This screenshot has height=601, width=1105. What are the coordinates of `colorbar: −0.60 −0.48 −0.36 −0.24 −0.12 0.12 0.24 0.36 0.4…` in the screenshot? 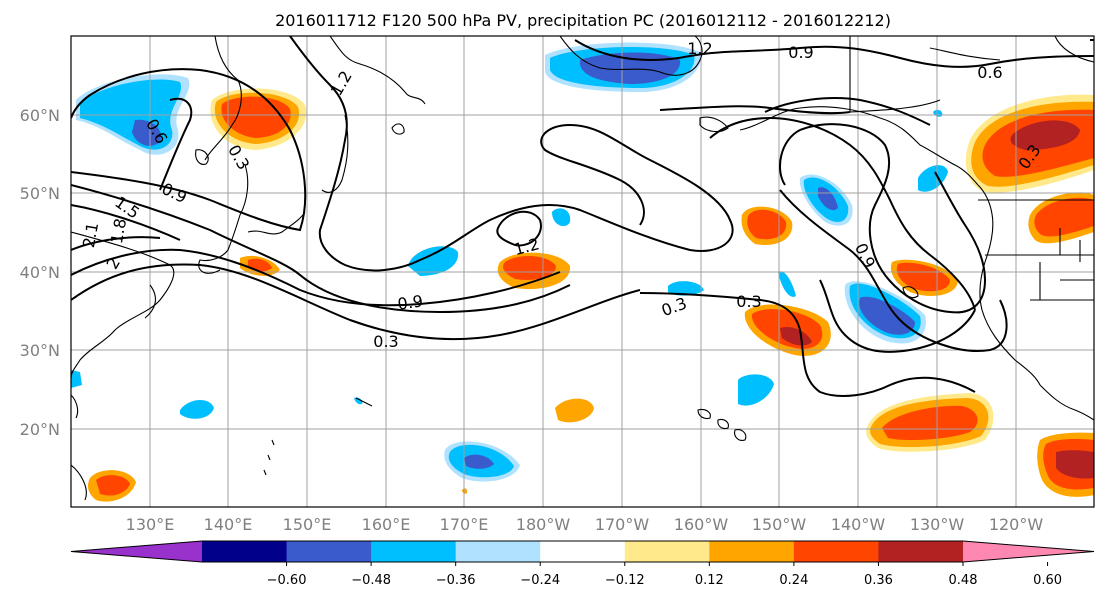 It's located at (582, 564).